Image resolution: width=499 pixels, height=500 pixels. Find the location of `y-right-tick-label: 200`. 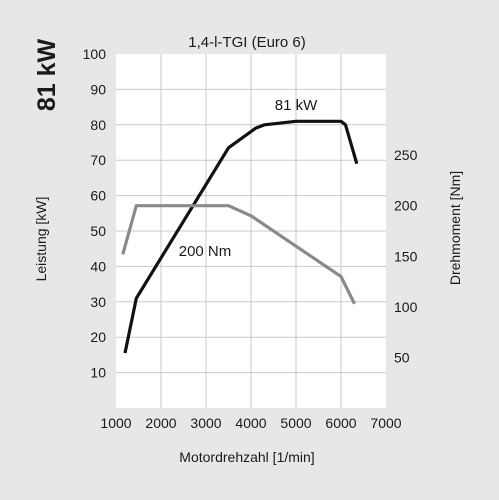

y-right-tick-label: 200 is located at coordinates (406, 206).